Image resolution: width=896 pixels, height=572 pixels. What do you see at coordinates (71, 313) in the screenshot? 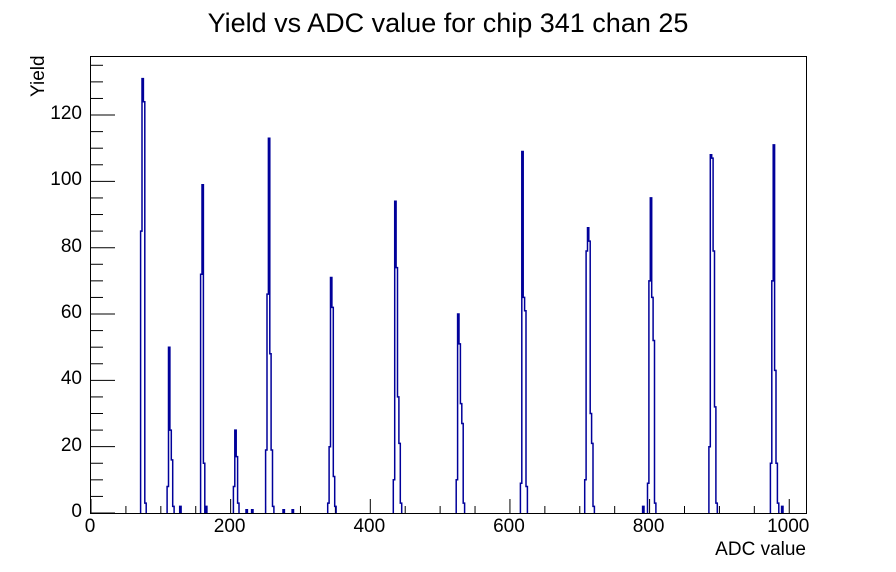
I see `y-tick-label: 60` at bounding box center [71, 313].